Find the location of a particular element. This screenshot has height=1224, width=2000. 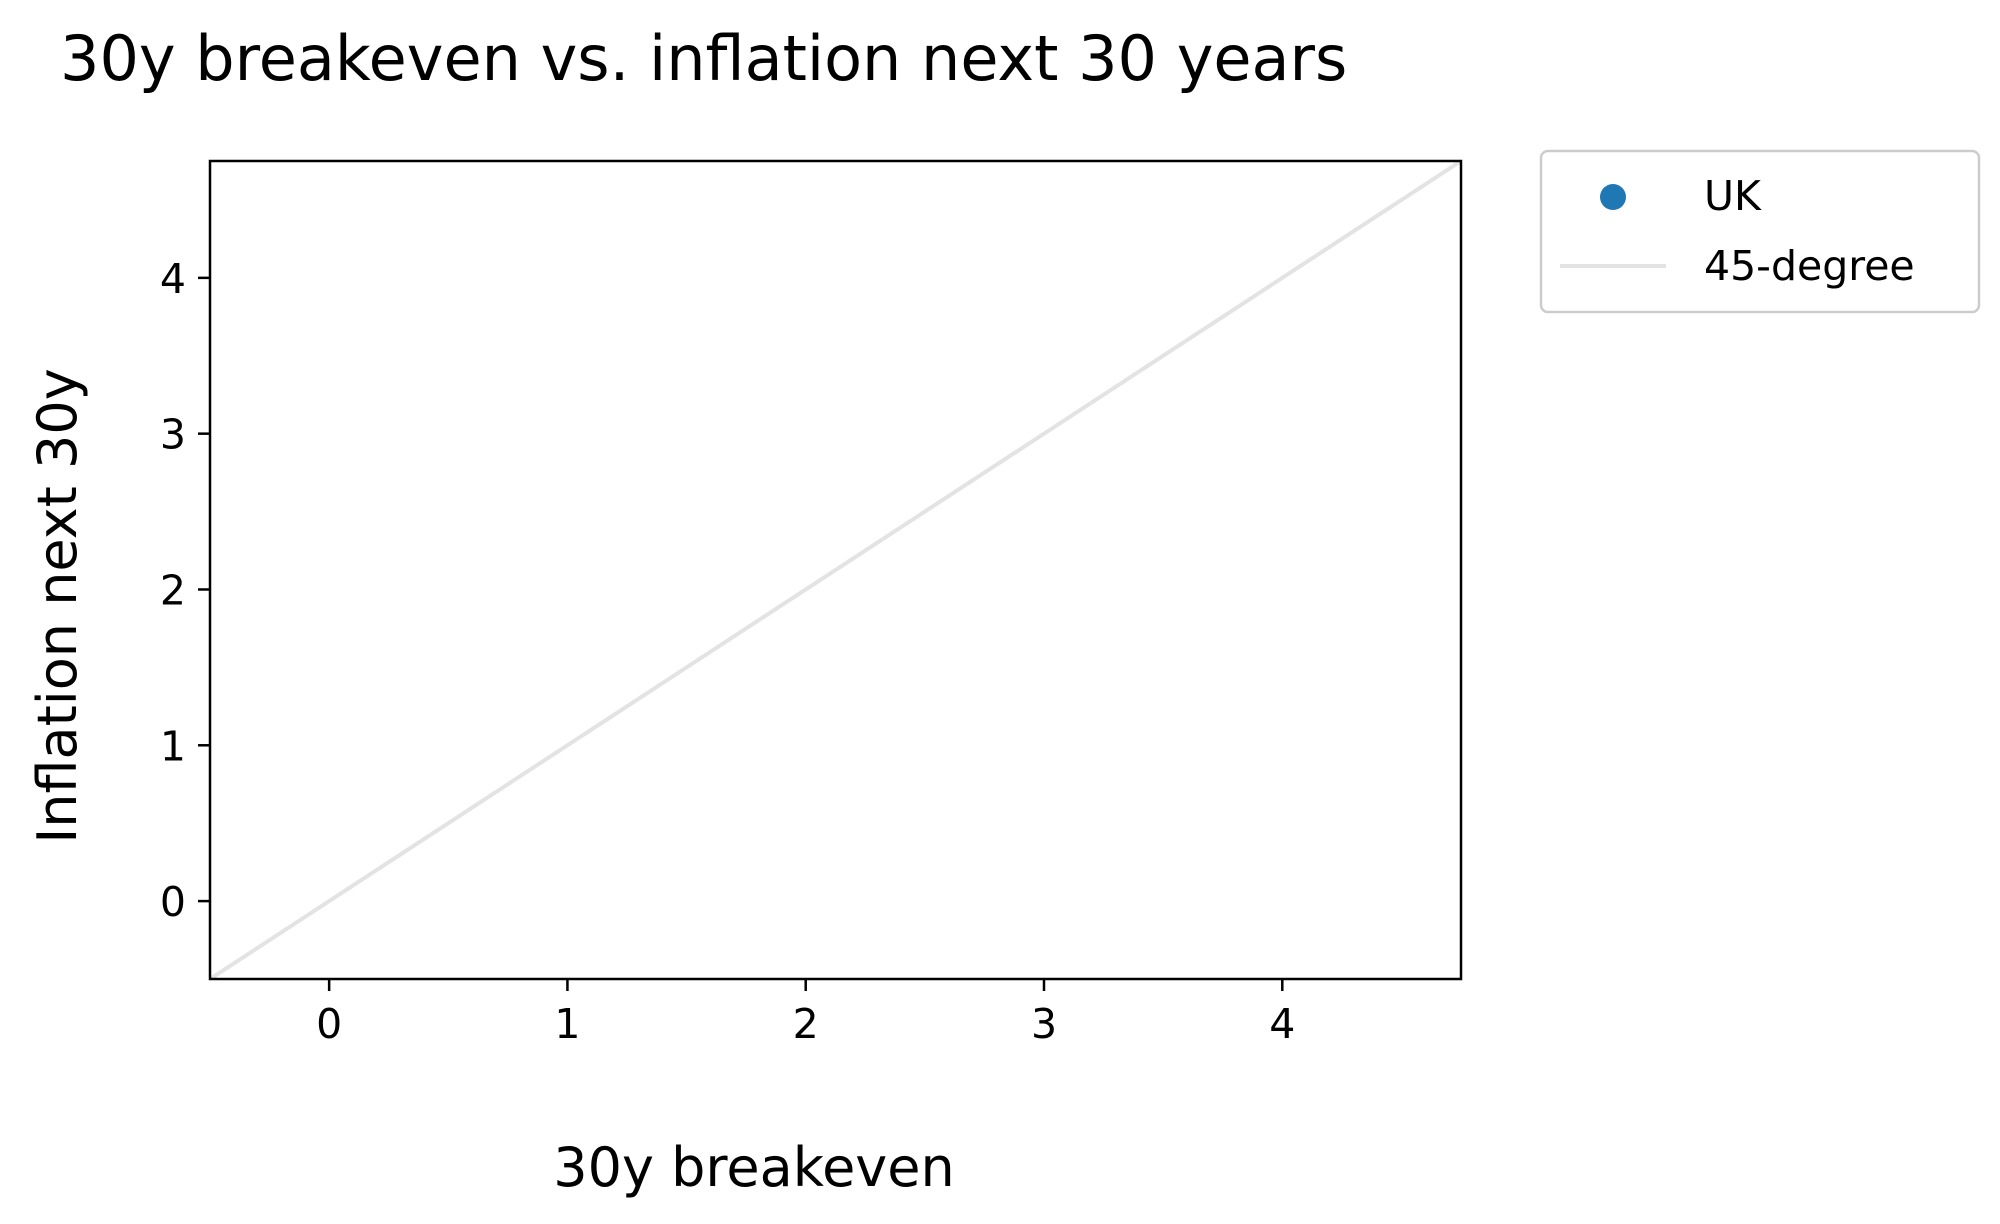

x-axis-label: 30y breakeven is located at coordinates (753, 1167).